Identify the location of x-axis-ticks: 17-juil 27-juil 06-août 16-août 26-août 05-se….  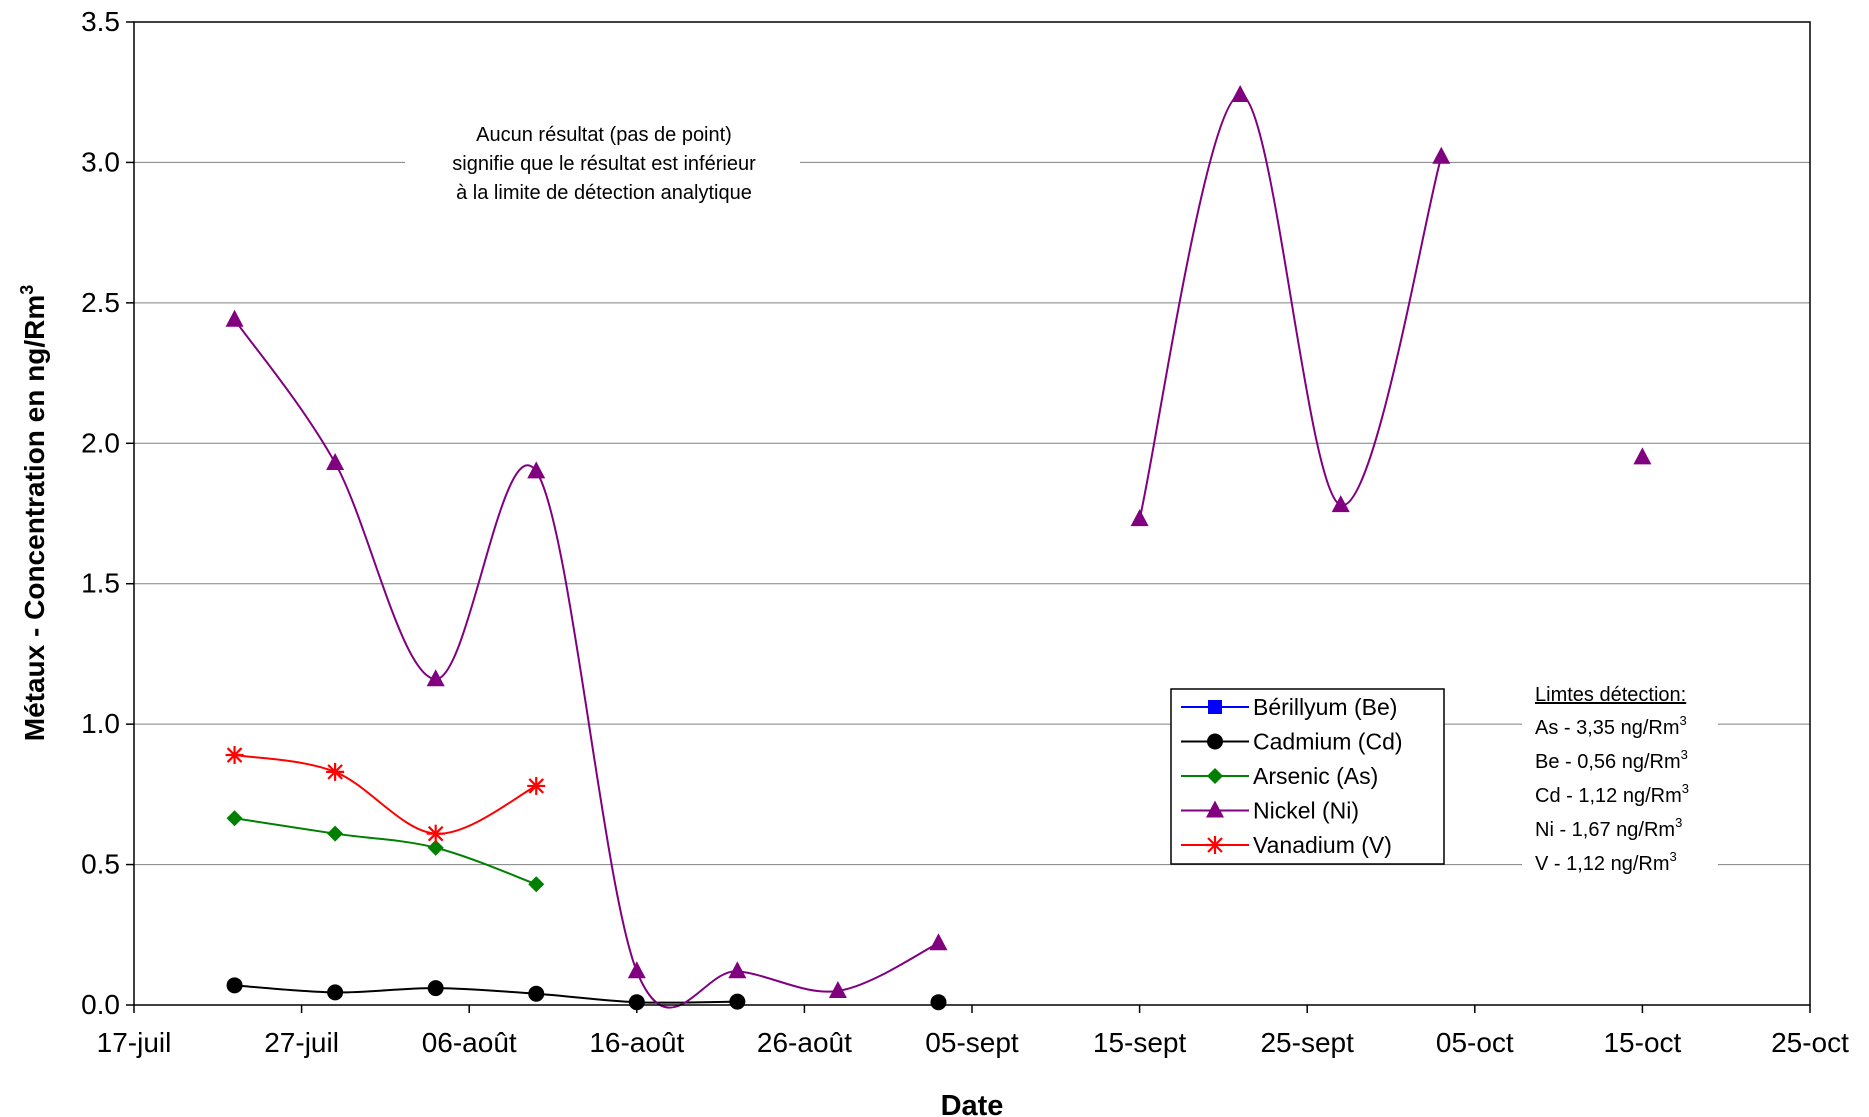
(973, 1031).